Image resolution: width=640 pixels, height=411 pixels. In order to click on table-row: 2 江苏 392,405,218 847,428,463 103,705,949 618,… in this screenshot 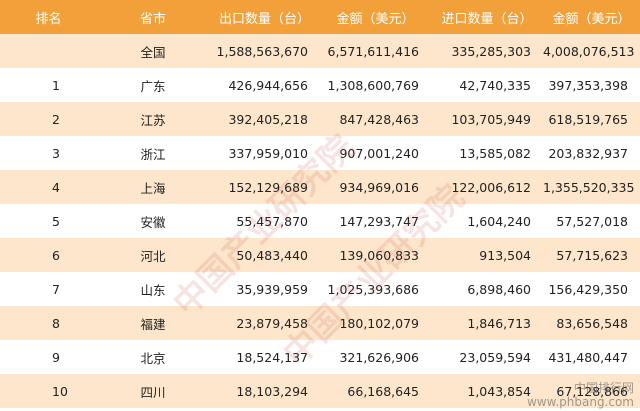, I will do `click(320, 119)`.